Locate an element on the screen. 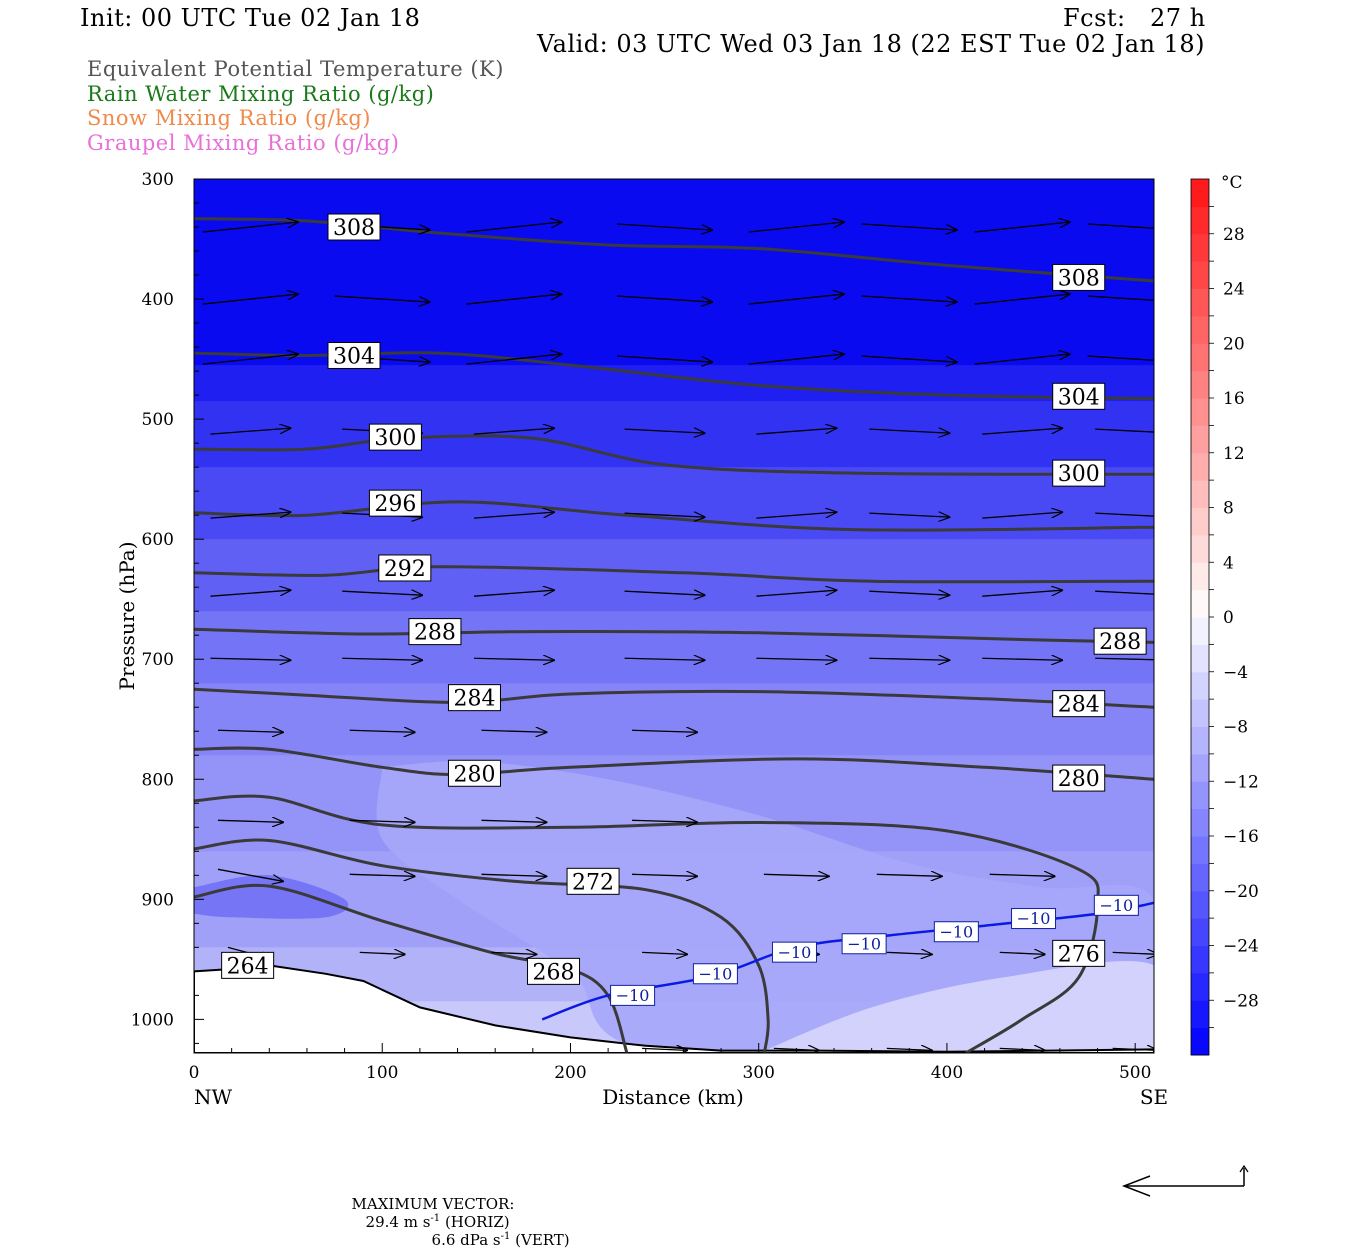 The image size is (1350, 1249). legend-snow: Snow Mixing Ratio (g/kg) is located at coordinates (229, 118).